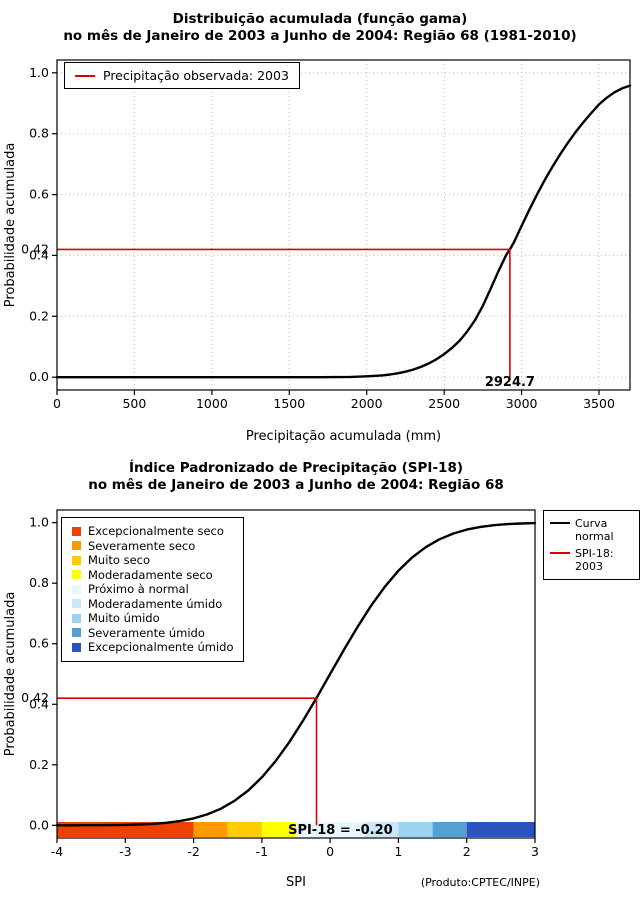  I want to click on legend-label: Excepcionalmente seco, so click(156, 531).